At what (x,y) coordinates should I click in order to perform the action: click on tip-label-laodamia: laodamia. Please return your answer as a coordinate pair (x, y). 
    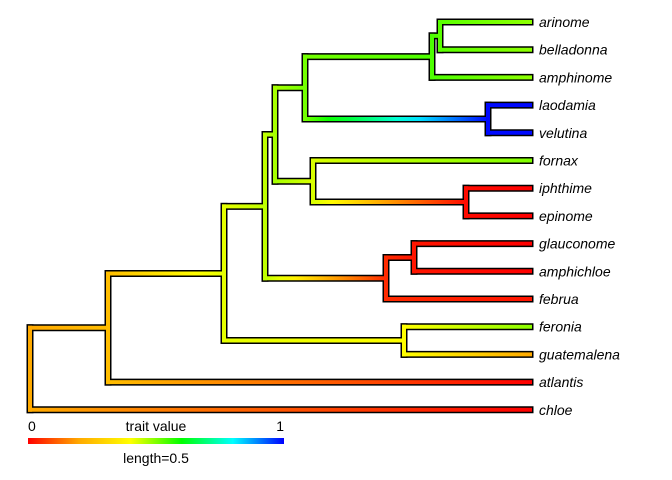
    Looking at the image, I should click on (567, 105).